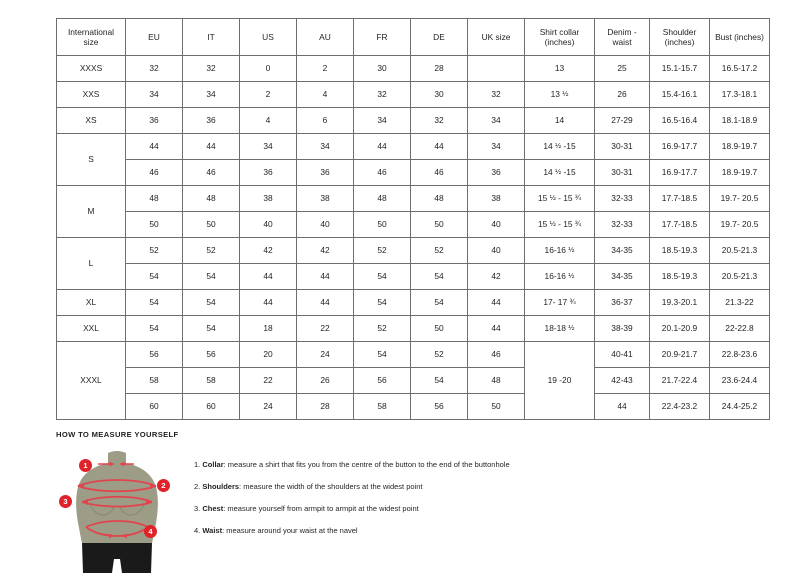 This screenshot has height=578, width=787. I want to click on cell-au: 4, so click(325, 94).